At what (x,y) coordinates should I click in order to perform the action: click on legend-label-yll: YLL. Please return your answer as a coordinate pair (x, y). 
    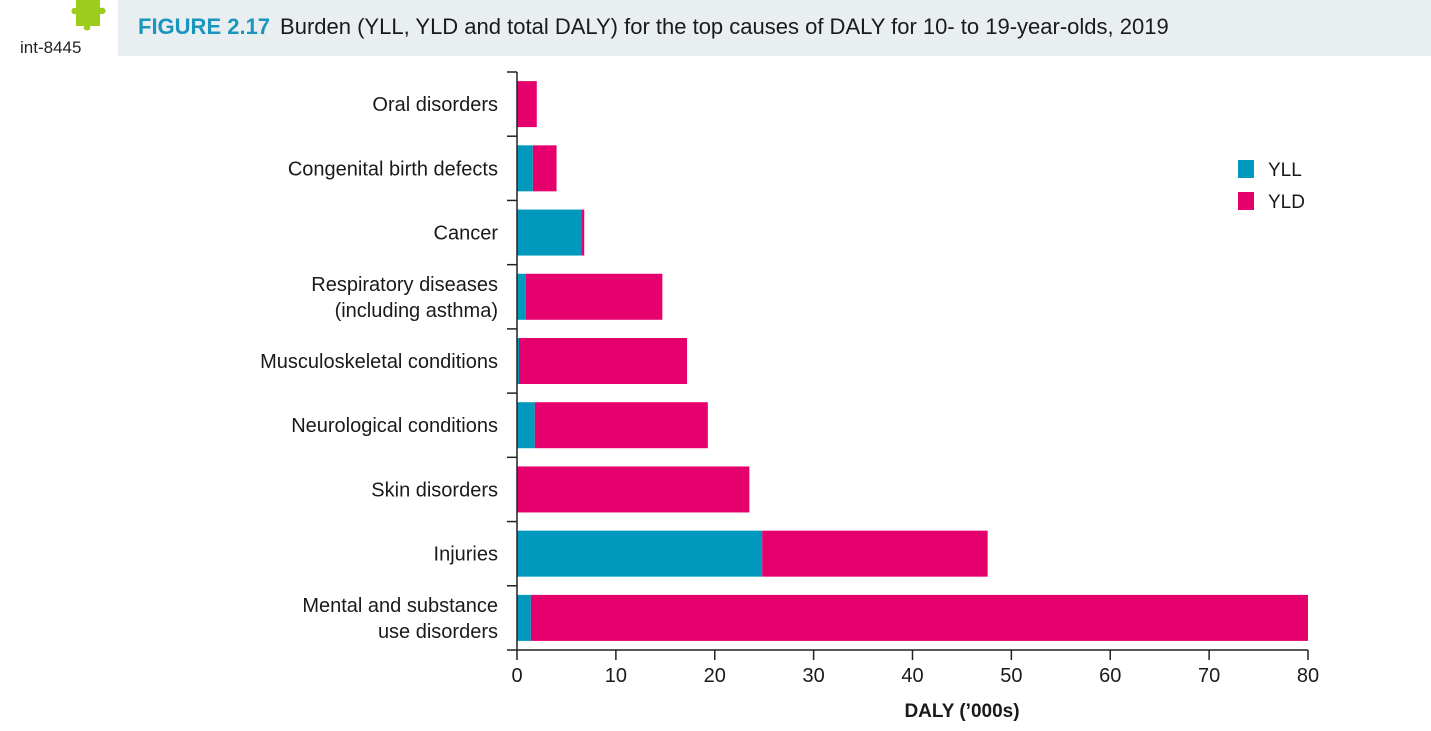
    Looking at the image, I should click on (1285, 170).